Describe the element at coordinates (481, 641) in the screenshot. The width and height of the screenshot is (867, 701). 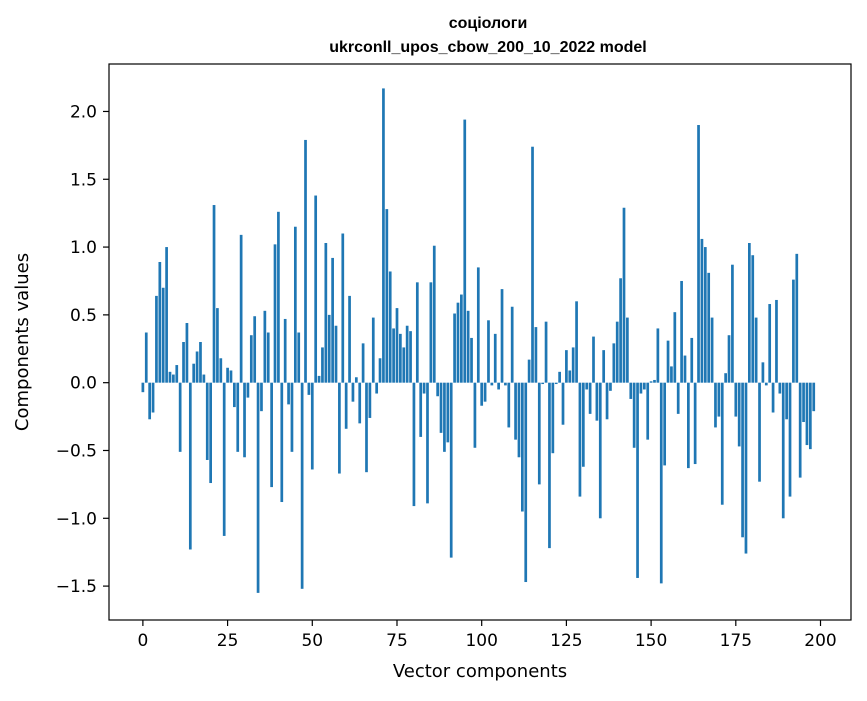
I see `x-tick-label: 100` at that location.